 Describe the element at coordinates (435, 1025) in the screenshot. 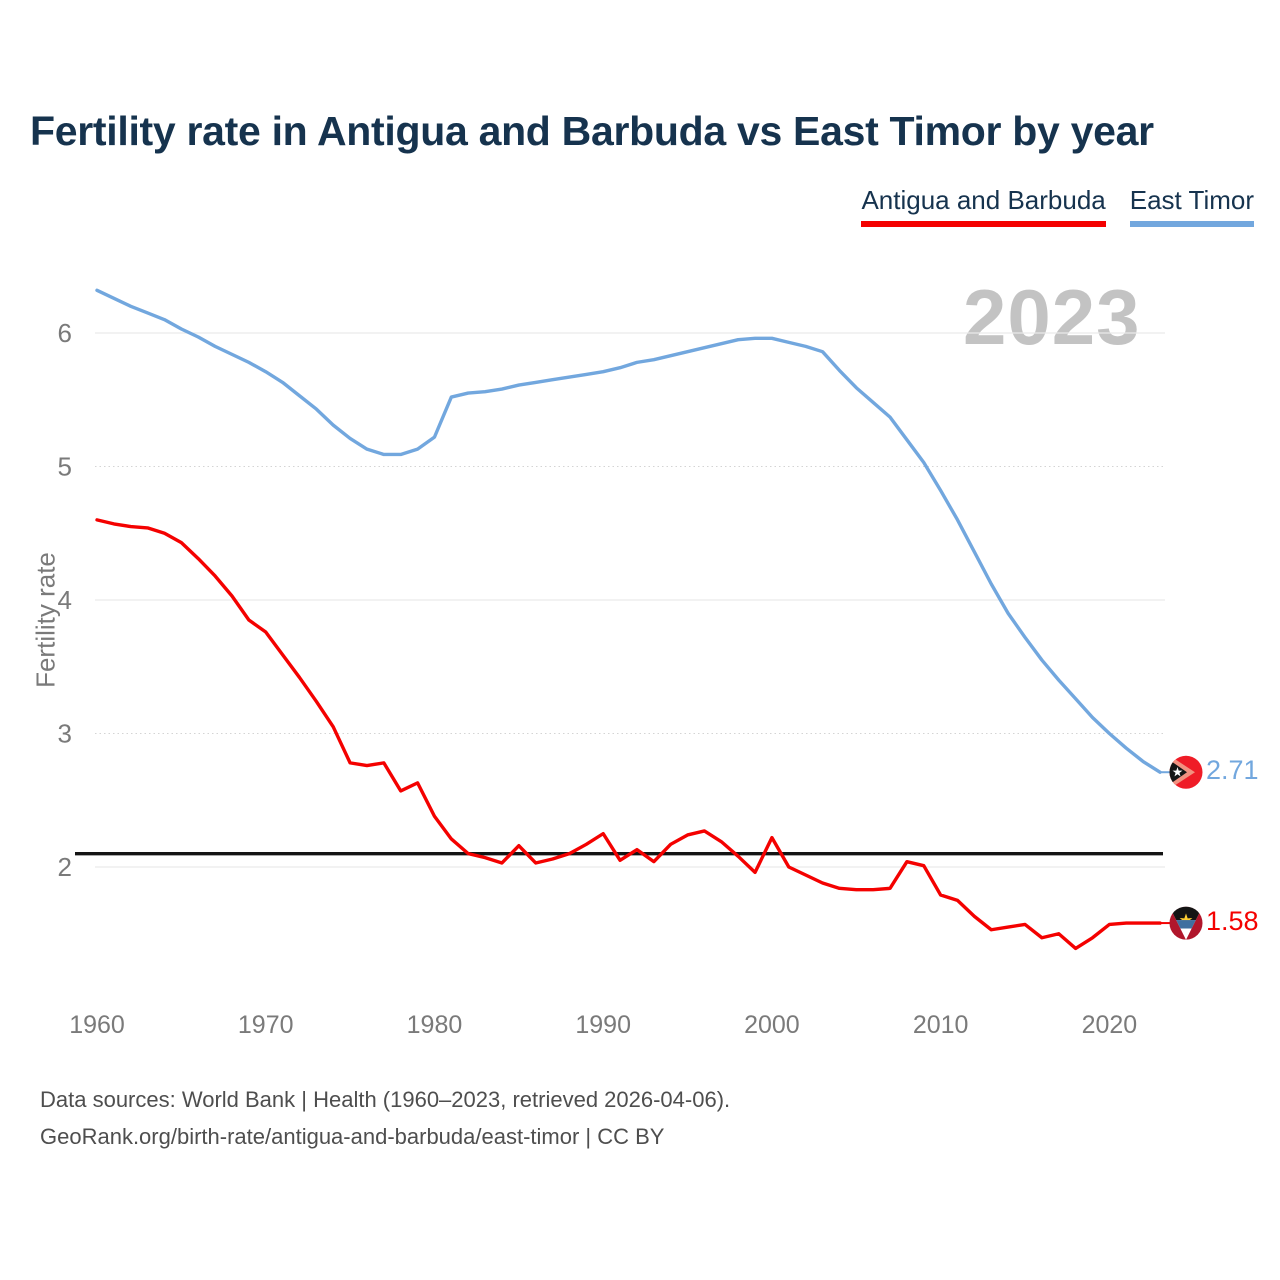

I see `x-tick-label-1980: 1980` at that location.